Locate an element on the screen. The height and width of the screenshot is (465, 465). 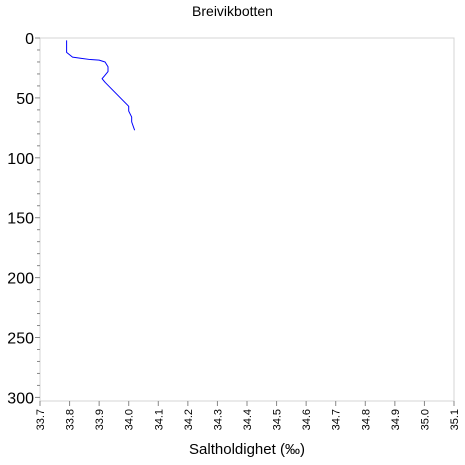
series-layer is located at coordinates (101, 85).